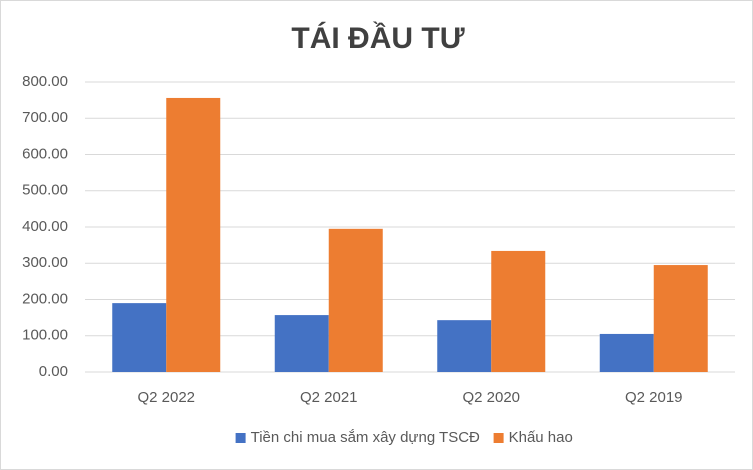 This screenshot has height=470, width=753. Describe the element at coordinates (491, 397) in the screenshot. I see `x-tick-label: Q2 2020` at that location.